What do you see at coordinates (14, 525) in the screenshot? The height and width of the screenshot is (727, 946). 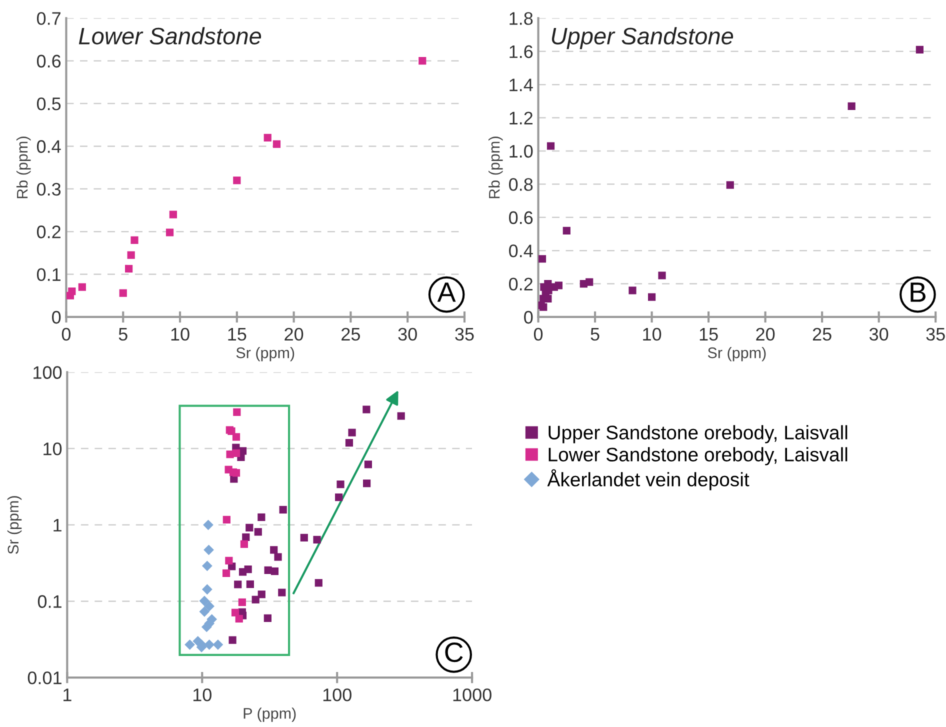 I see `y-axis-title: Sr (ppm)` at bounding box center [14, 525].